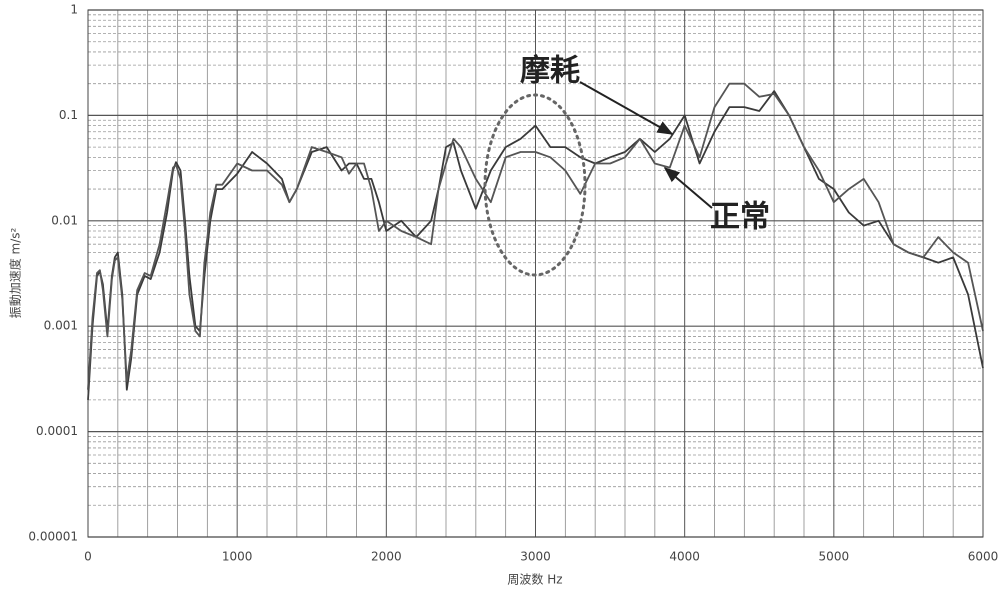  Describe the element at coordinates (535, 185) in the screenshot. I see `highlight-ellipse` at that location.